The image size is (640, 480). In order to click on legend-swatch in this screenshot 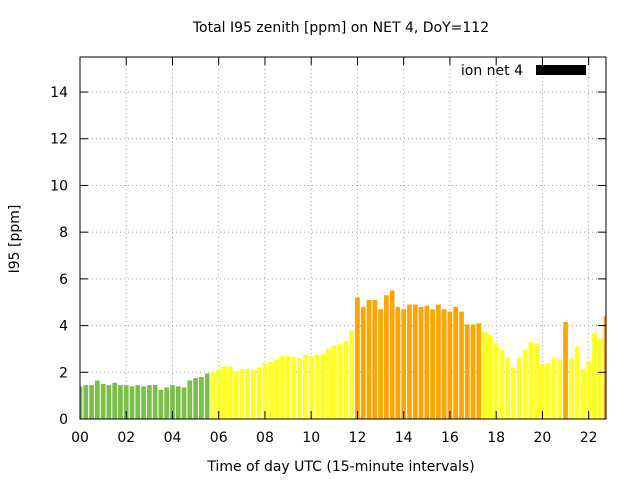, I will do `click(561, 70)`.